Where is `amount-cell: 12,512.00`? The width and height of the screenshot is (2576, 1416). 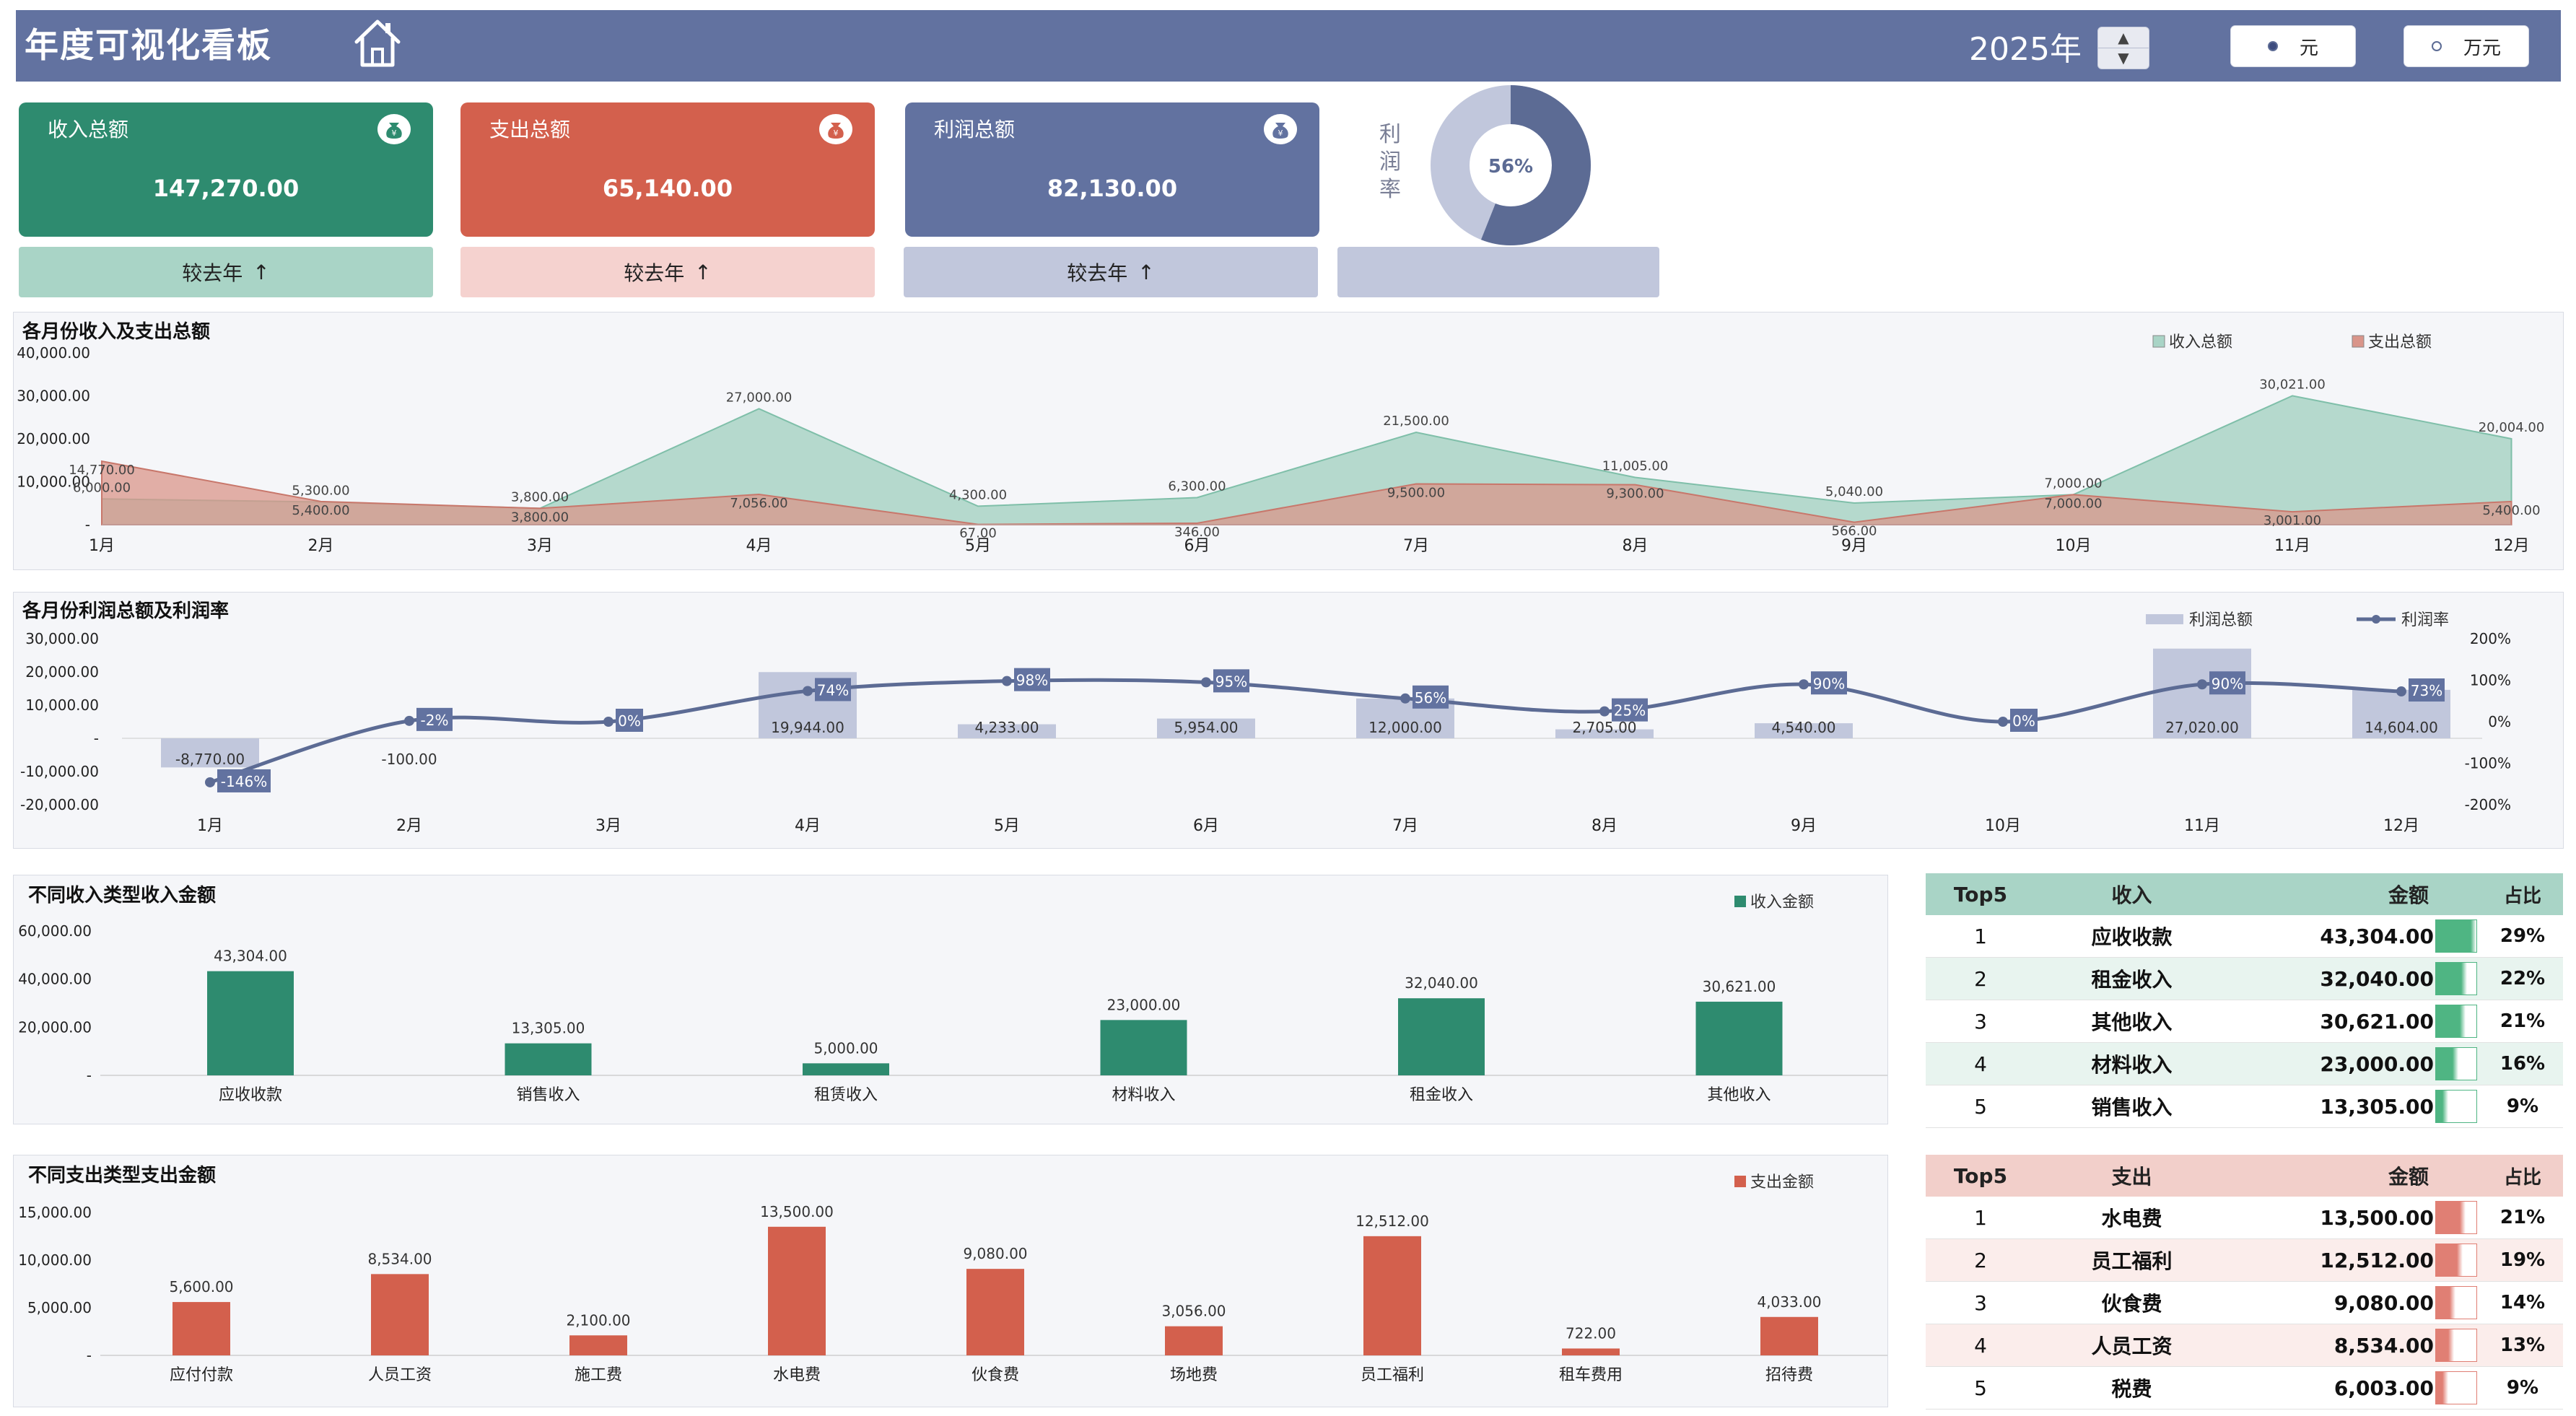 amount-cell: 12,512.00 is located at coordinates (2377, 1260).